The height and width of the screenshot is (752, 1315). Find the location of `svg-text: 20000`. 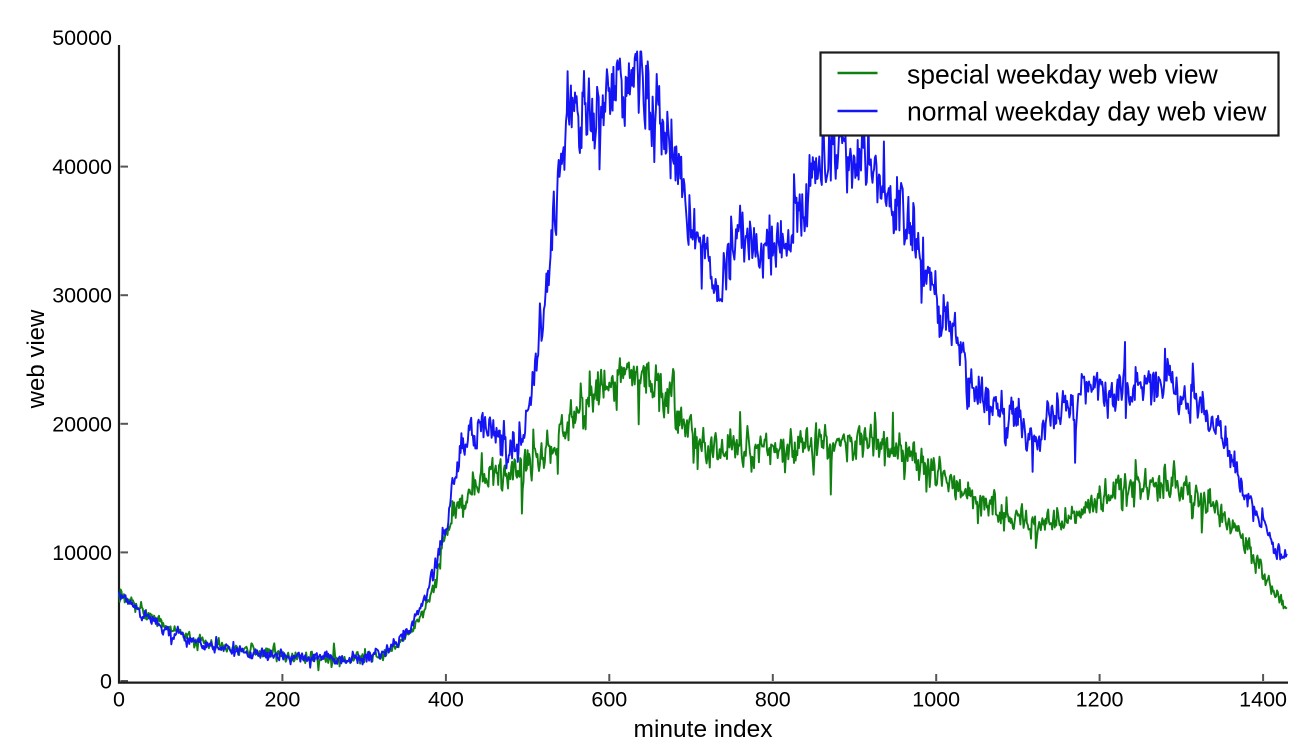

svg-text: 20000 is located at coordinates (82, 424).